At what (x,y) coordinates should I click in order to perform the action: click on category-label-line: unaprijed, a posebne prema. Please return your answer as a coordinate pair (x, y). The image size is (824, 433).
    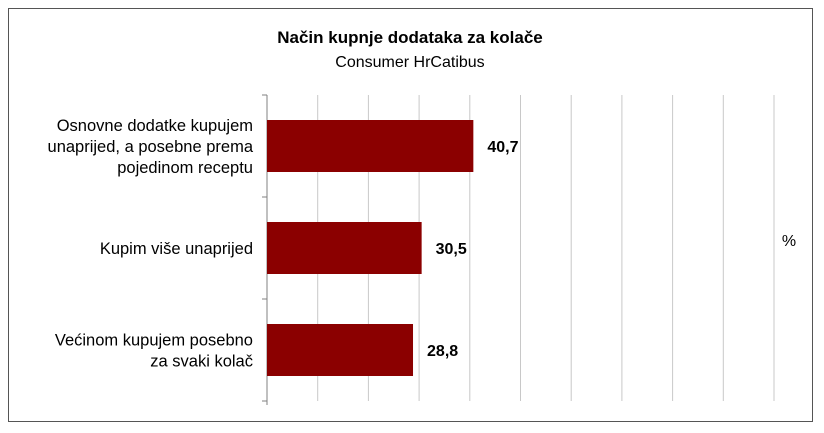
    Looking at the image, I should click on (151, 147).